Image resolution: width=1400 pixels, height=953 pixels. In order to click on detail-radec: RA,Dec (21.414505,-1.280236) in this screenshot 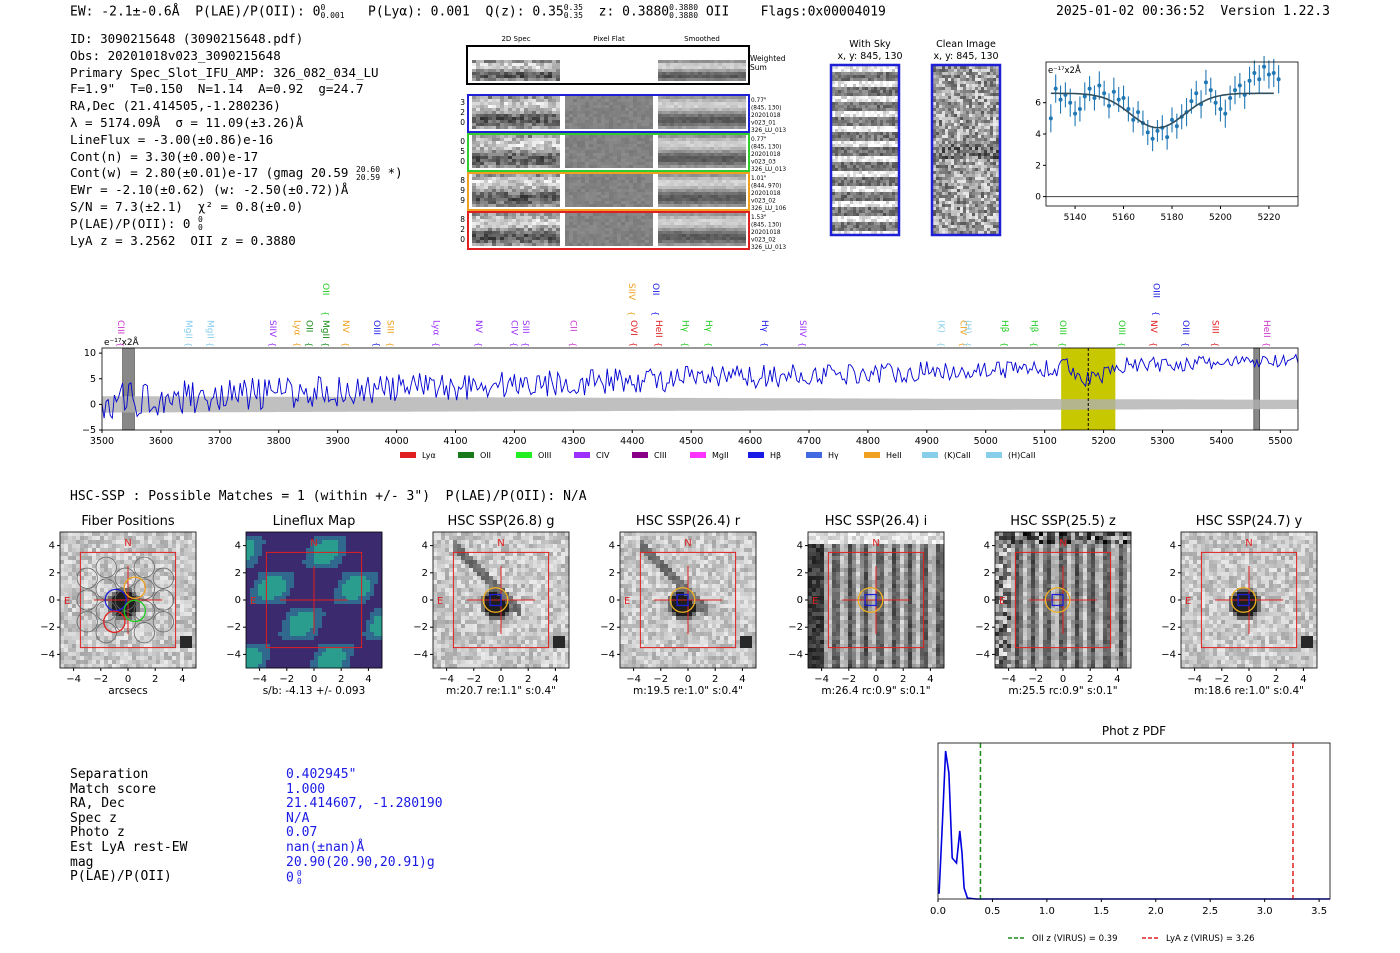, I will do `click(175, 106)`.